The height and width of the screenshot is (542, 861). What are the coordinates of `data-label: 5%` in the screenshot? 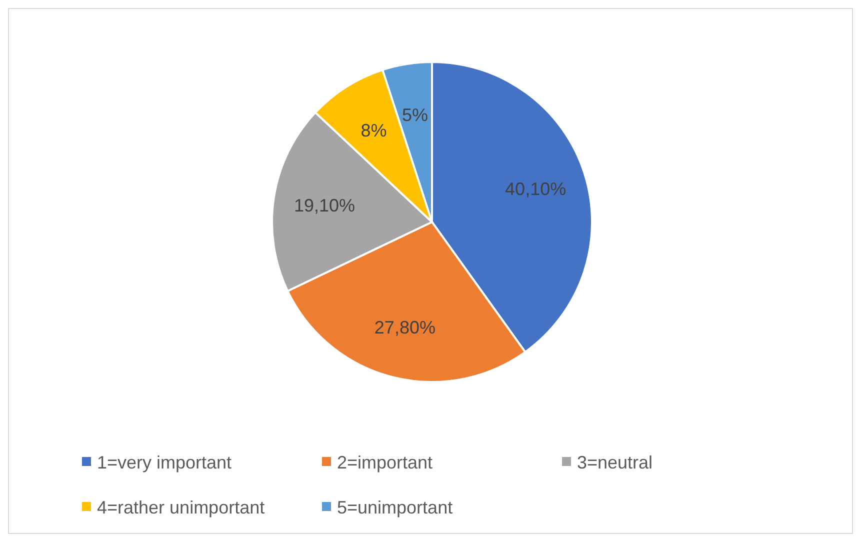 It's located at (415, 114).